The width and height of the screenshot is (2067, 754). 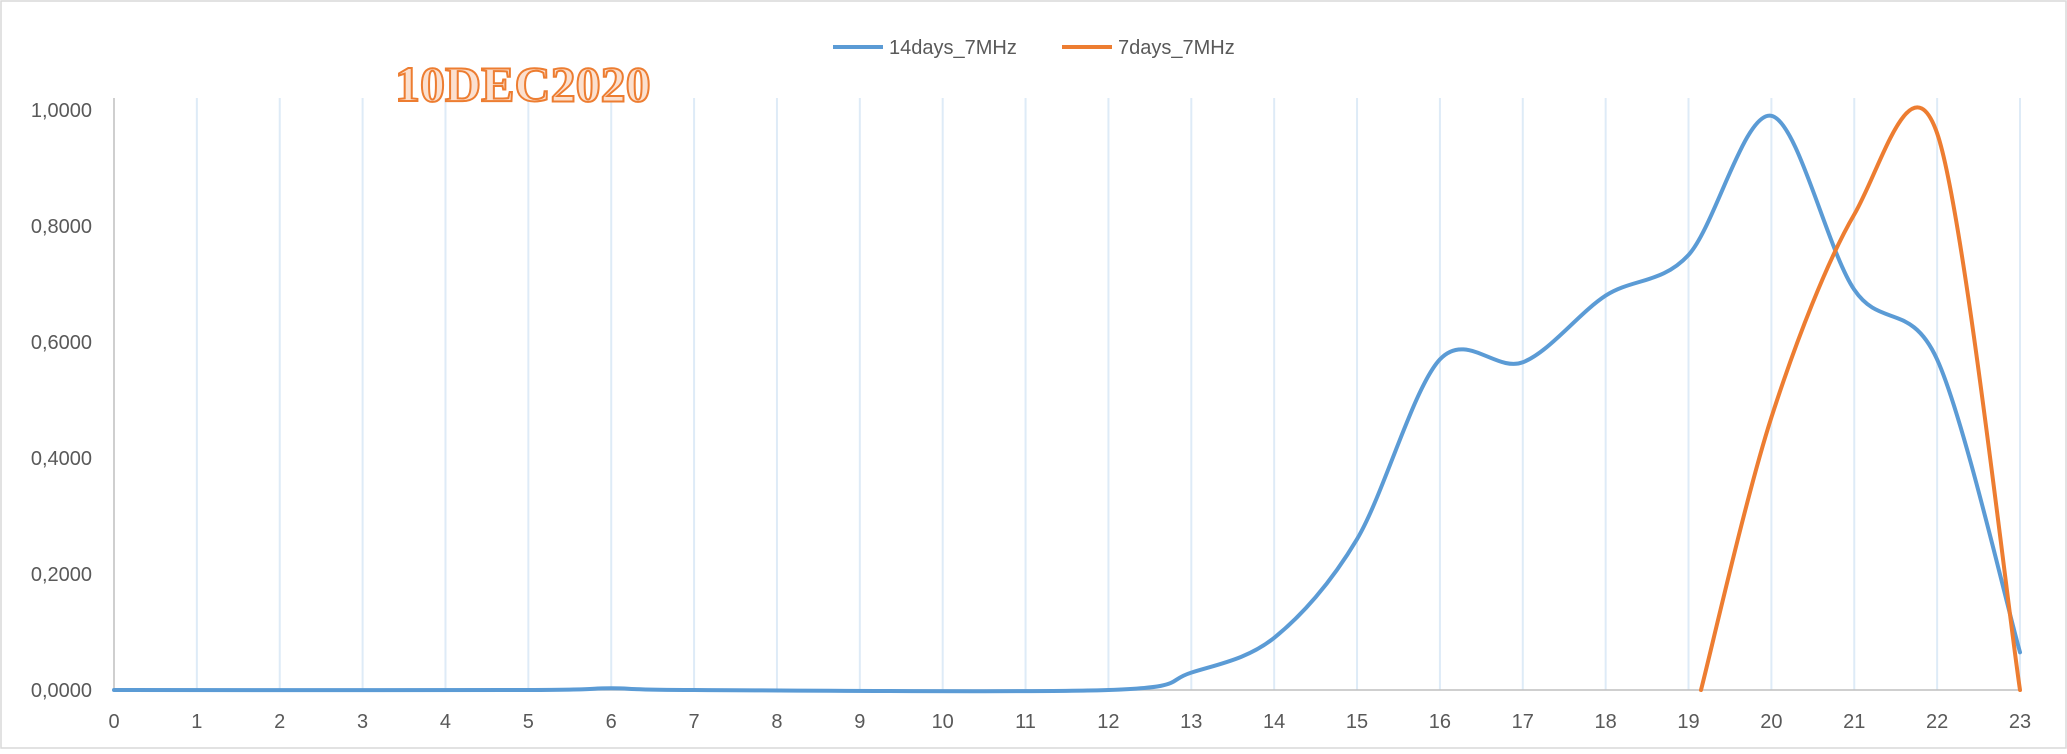 What do you see at coordinates (523, 84) in the screenshot?
I see `chart-annotation: 10DEC2020` at bounding box center [523, 84].